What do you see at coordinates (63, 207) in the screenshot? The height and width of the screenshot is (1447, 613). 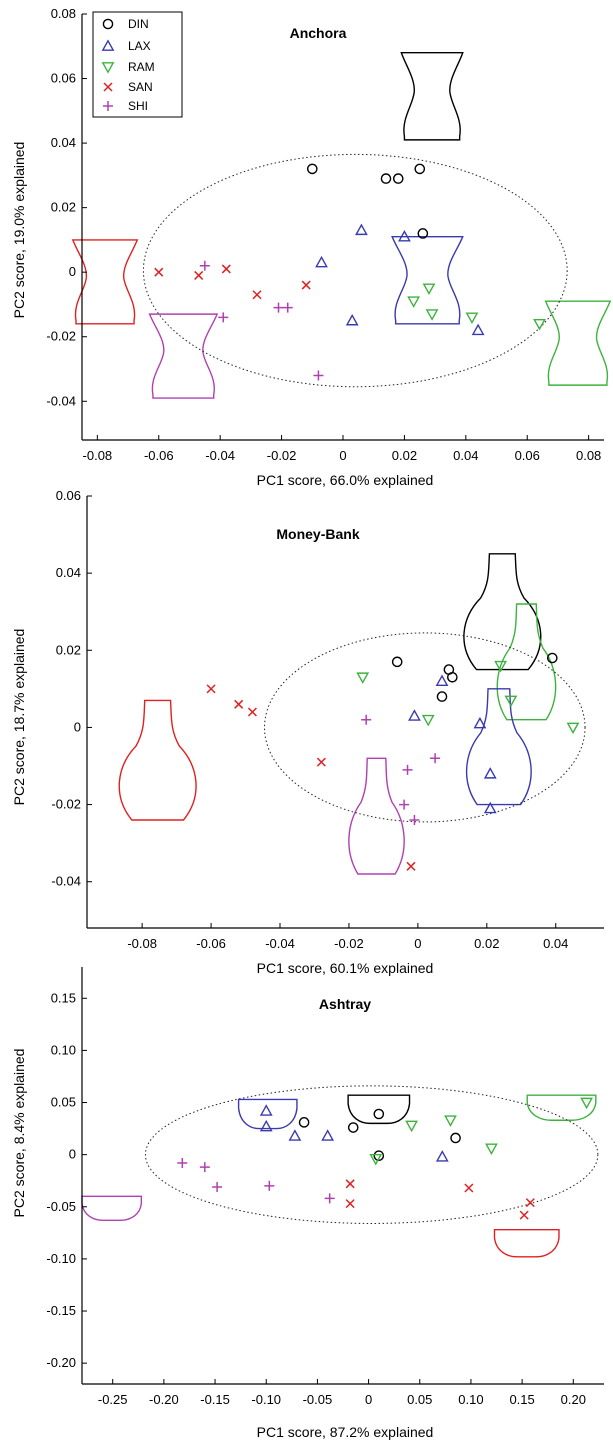 I see `y-tick-label: 0.02` at bounding box center [63, 207].